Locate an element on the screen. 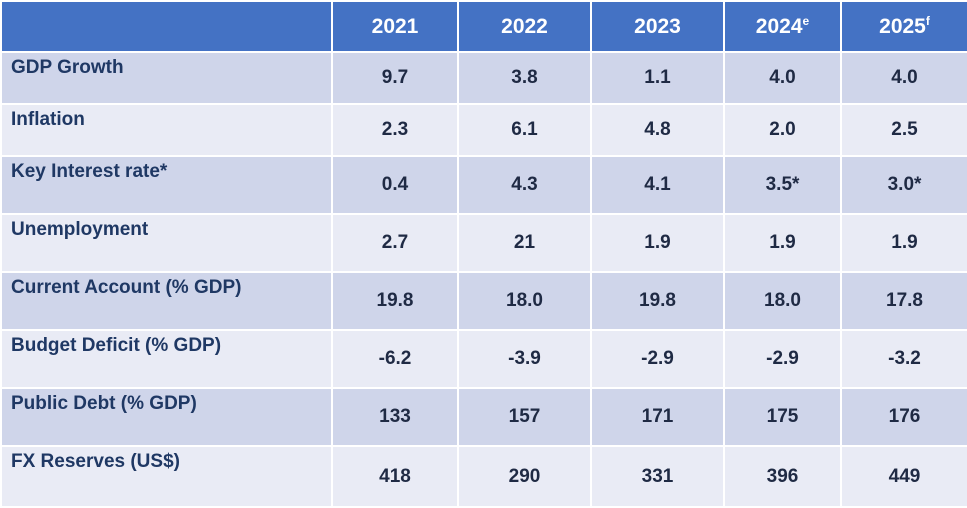 Image resolution: width=967 pixels, height=508 pixels. row-label: Current Account (% GDP) is located at coordinates (166, 301).